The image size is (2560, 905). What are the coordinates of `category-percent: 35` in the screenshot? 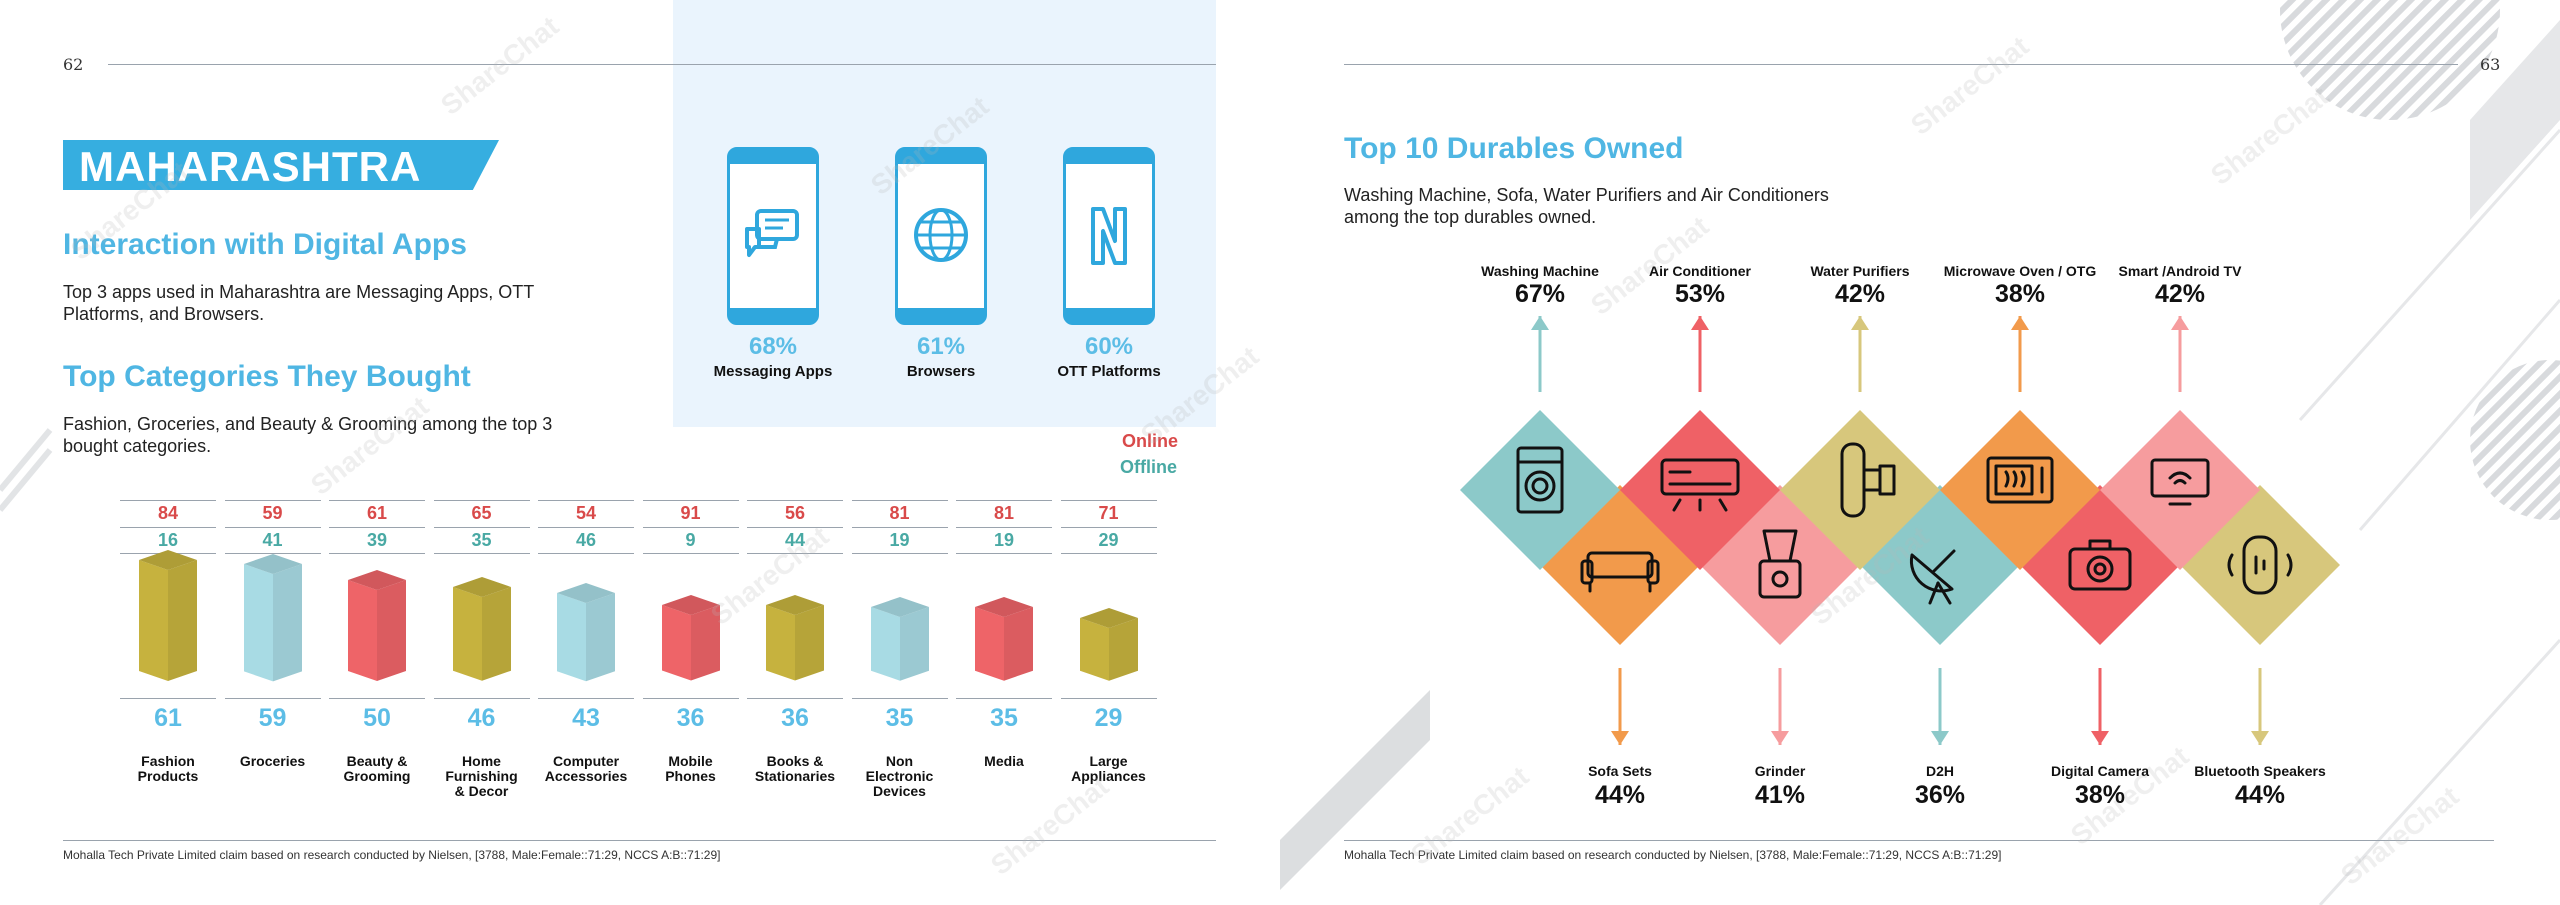 It's located at (899, 718).